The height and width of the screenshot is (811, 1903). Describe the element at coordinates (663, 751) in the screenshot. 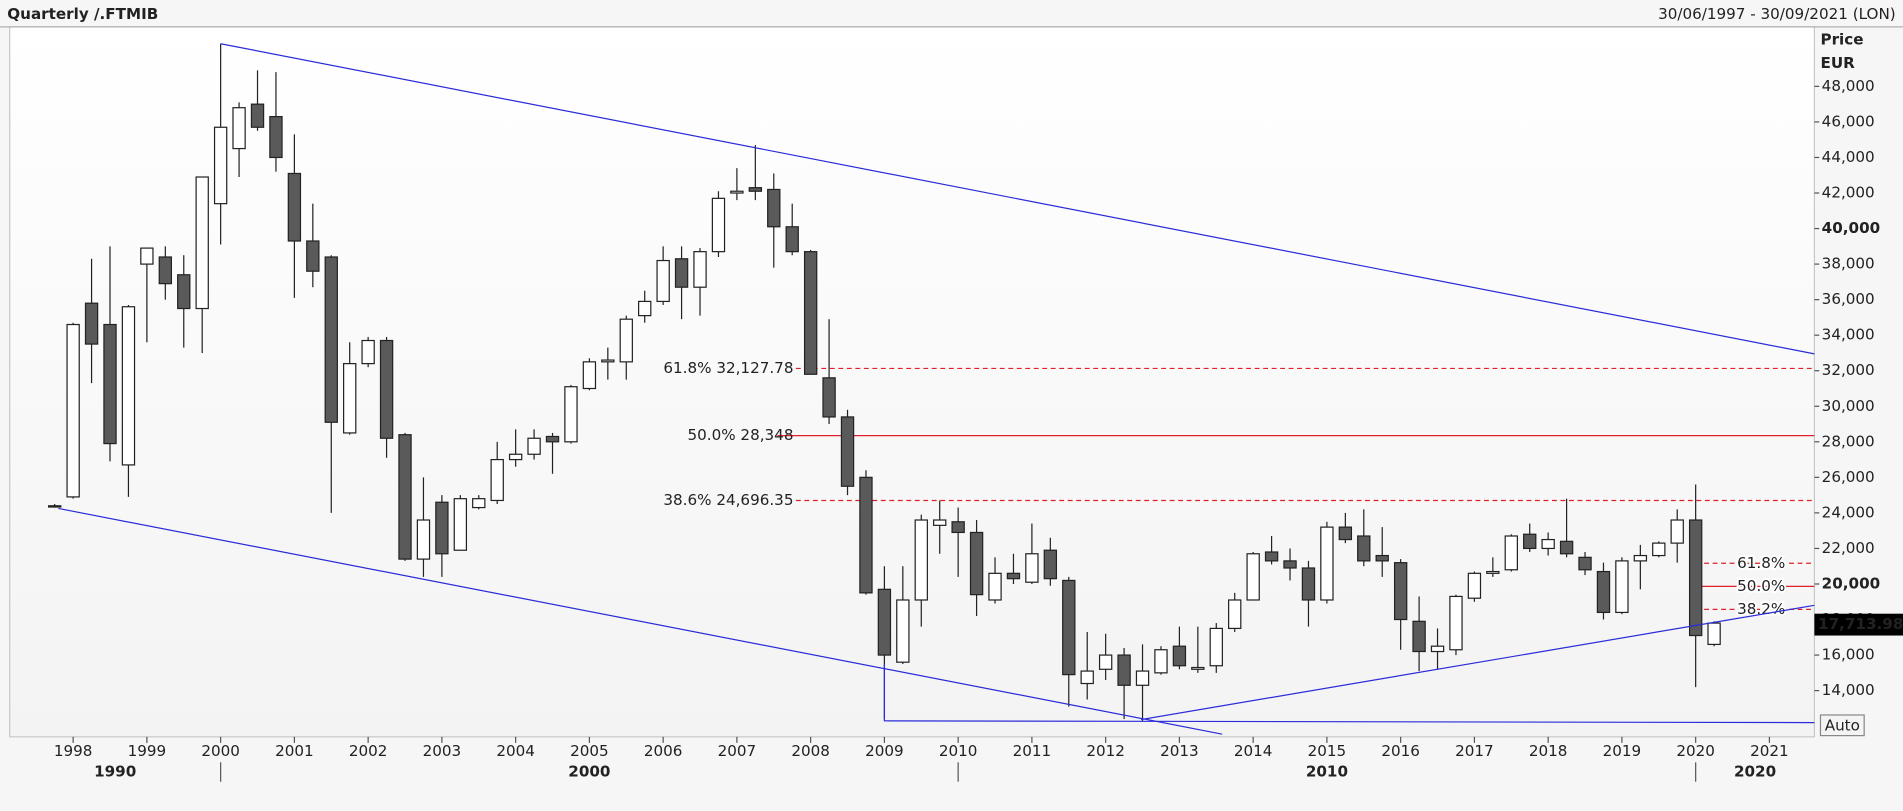

I see `x-tick-label: 2006` at that location.